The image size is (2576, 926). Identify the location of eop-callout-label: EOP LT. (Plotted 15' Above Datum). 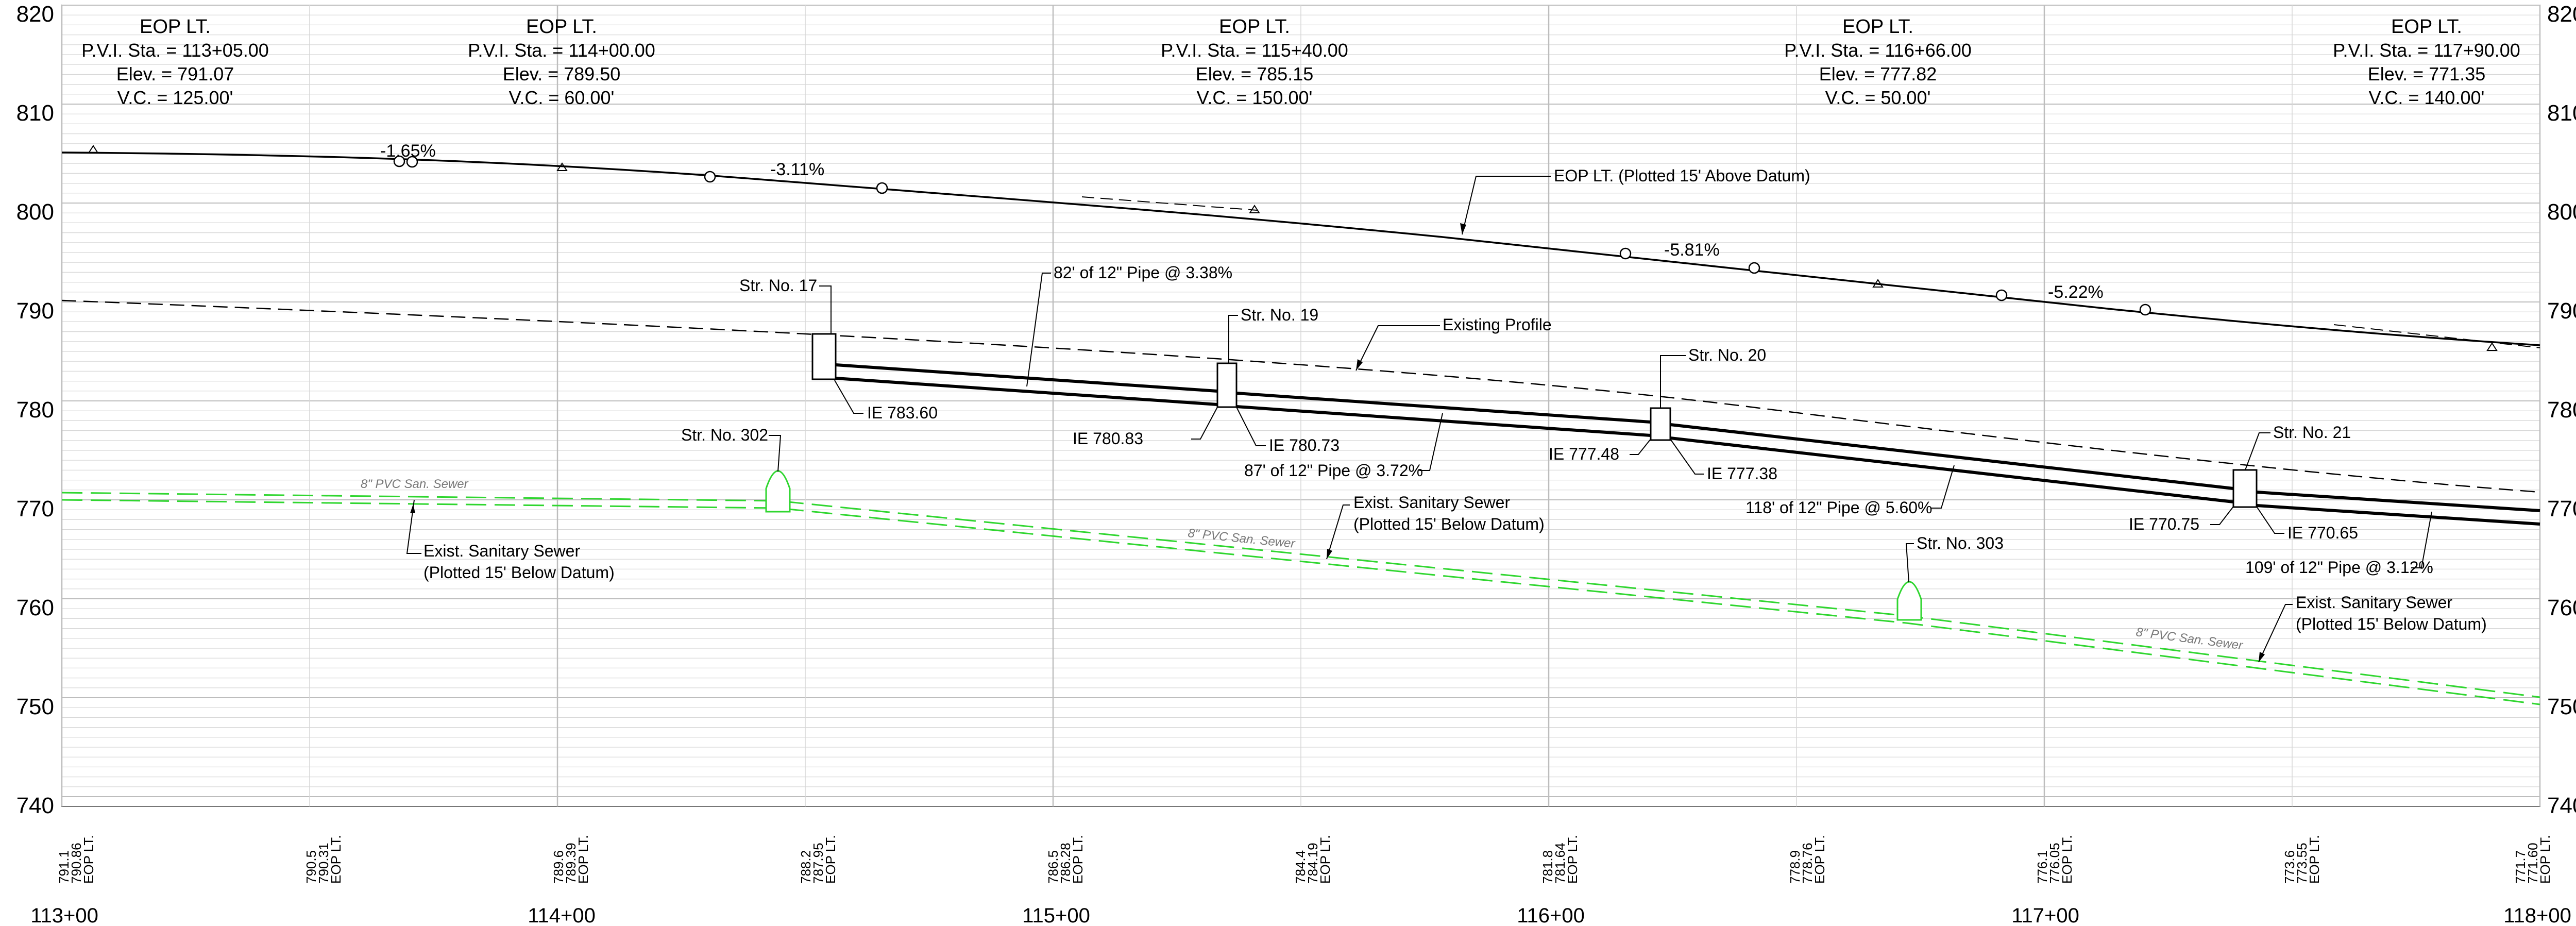
(1682, 175).